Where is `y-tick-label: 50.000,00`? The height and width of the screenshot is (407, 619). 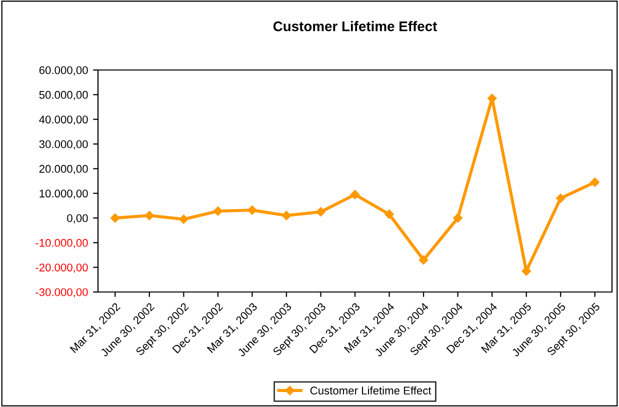 y-tick-label: 50.000,00 is located at coordinates (63, 95).